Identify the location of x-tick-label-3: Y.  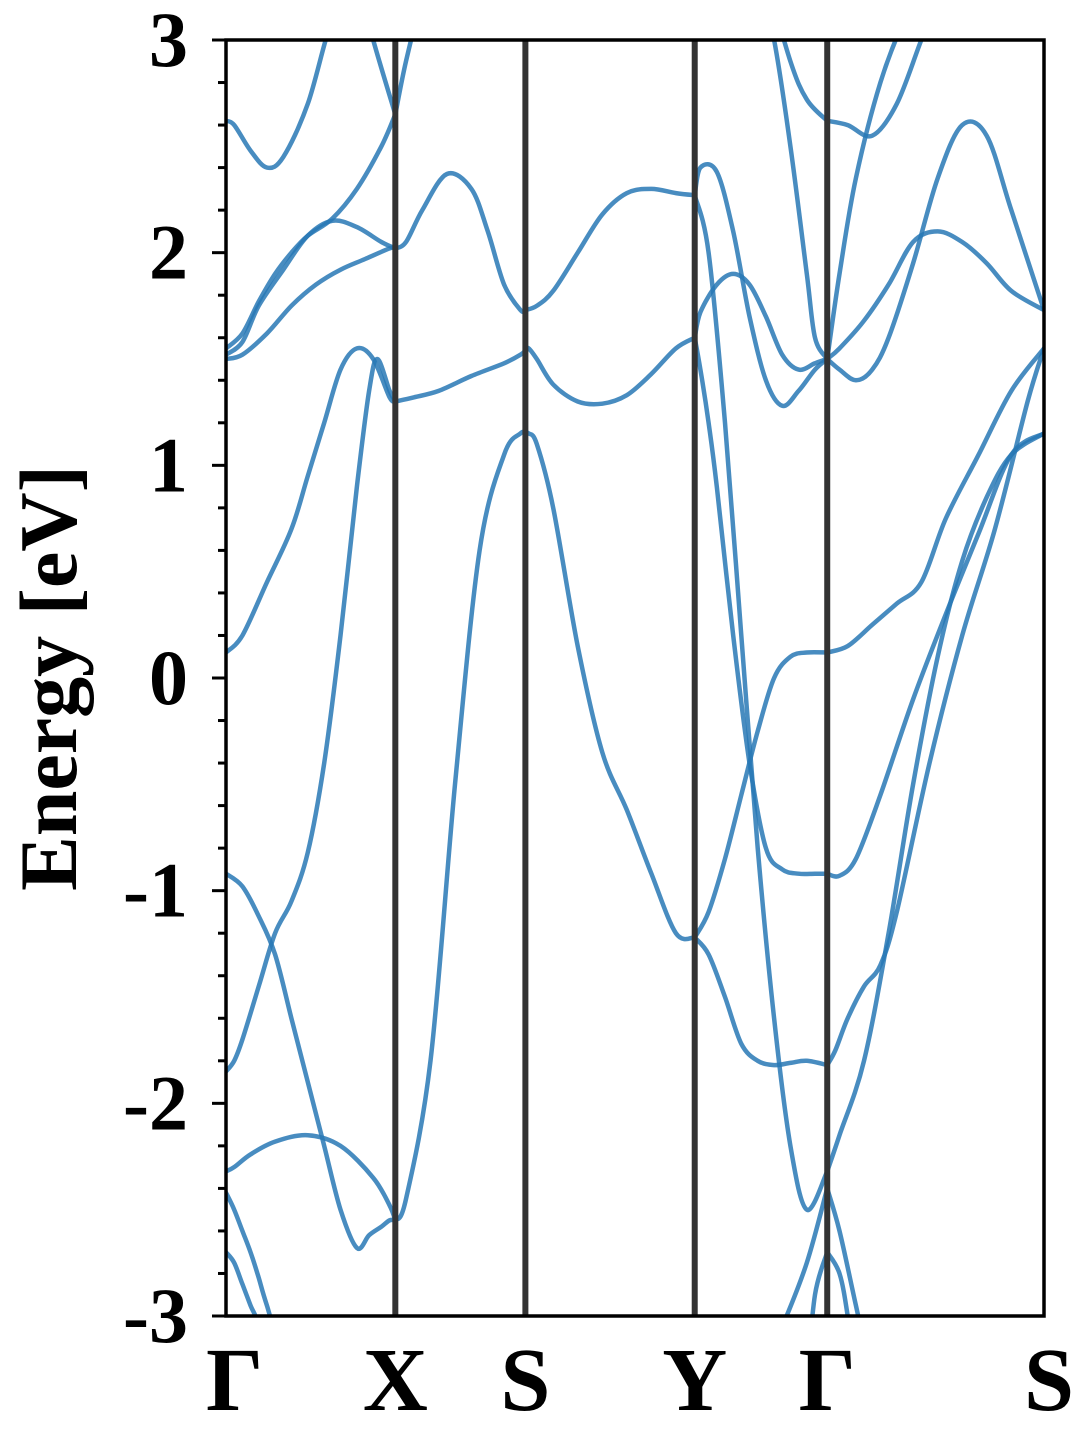
(694, 1380).